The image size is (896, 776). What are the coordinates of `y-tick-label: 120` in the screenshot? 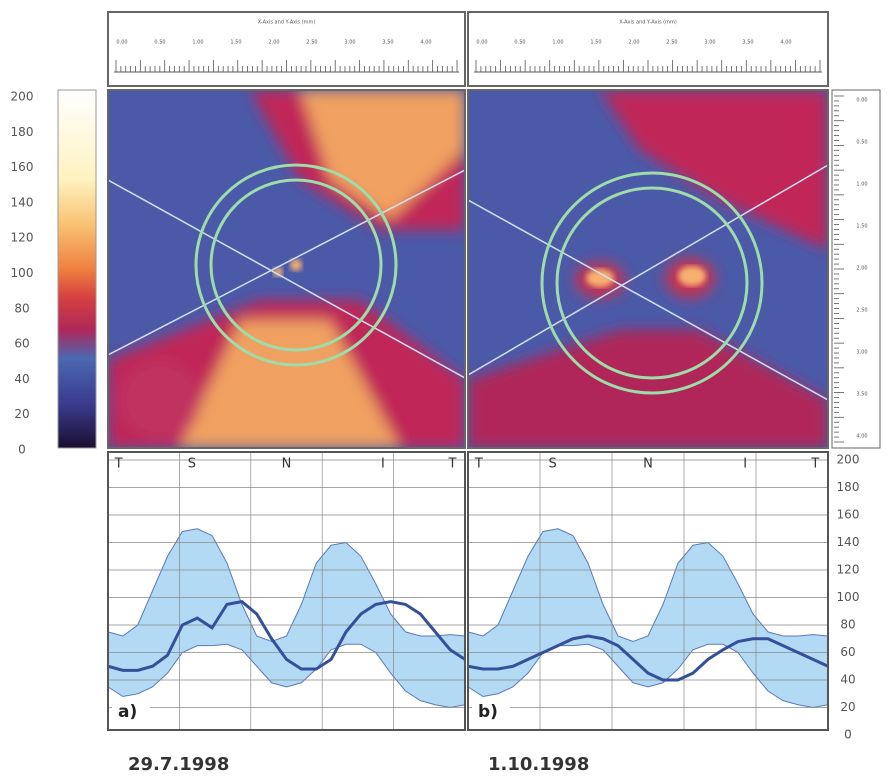 It's located at (848, 570).